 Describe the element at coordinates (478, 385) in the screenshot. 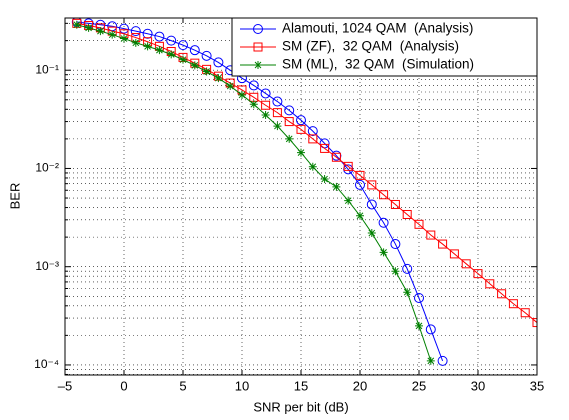

I see `x-tick-label: 30` at that location.